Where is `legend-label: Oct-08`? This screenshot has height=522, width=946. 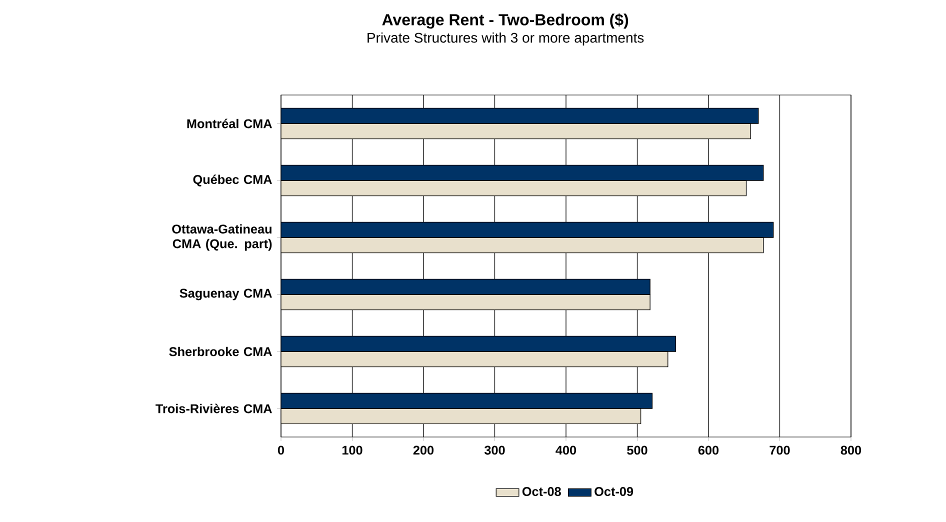
legend-label: Oct-08 is located at coordinates (541, 491).